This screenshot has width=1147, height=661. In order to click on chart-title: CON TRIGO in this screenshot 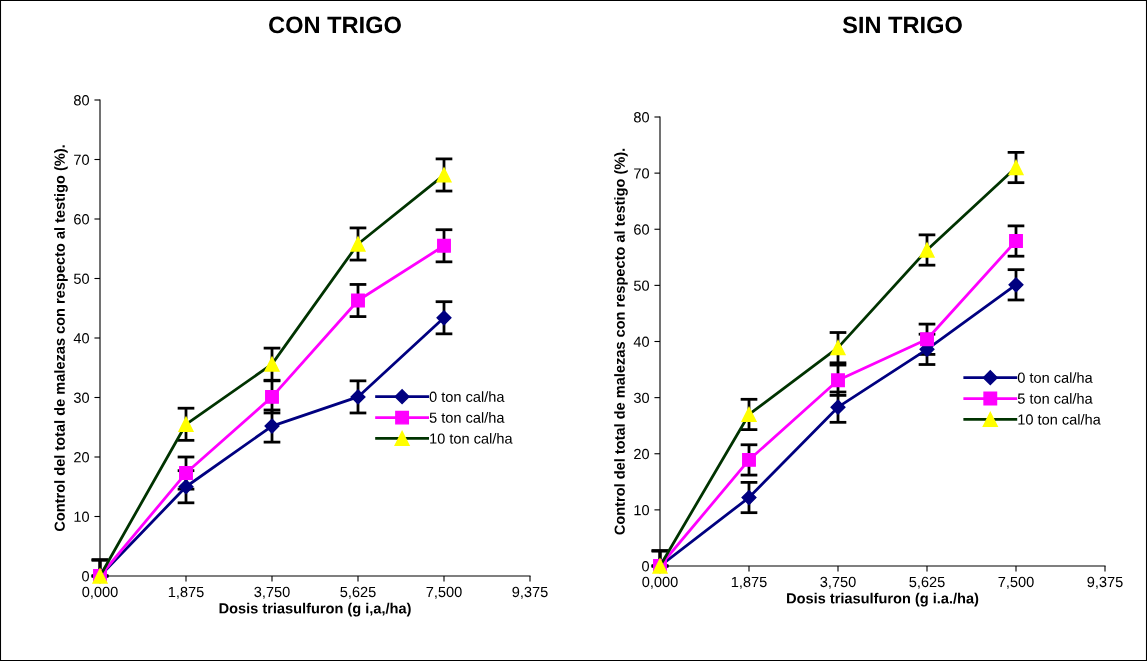, I will do `click(335, 25)`.